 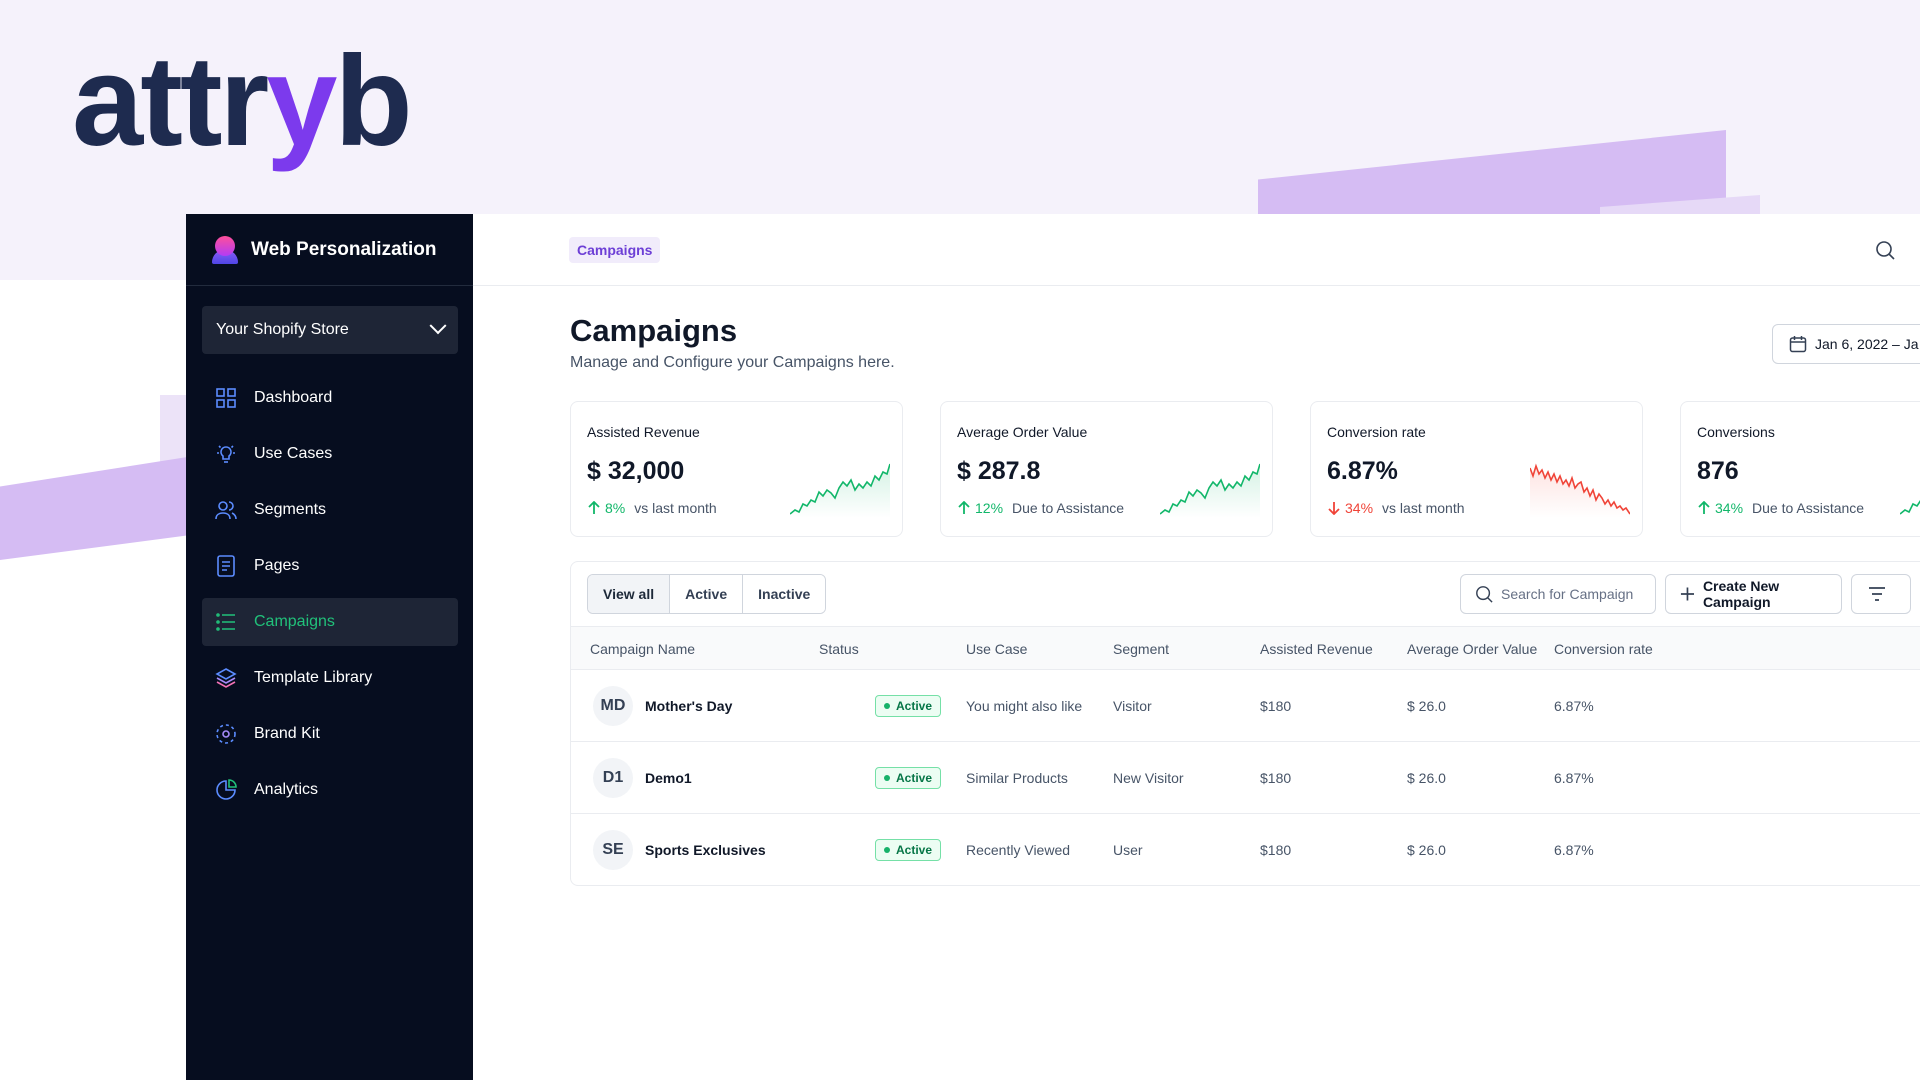 I want to click on column-header: Segment, so click(x=1141, y=649).